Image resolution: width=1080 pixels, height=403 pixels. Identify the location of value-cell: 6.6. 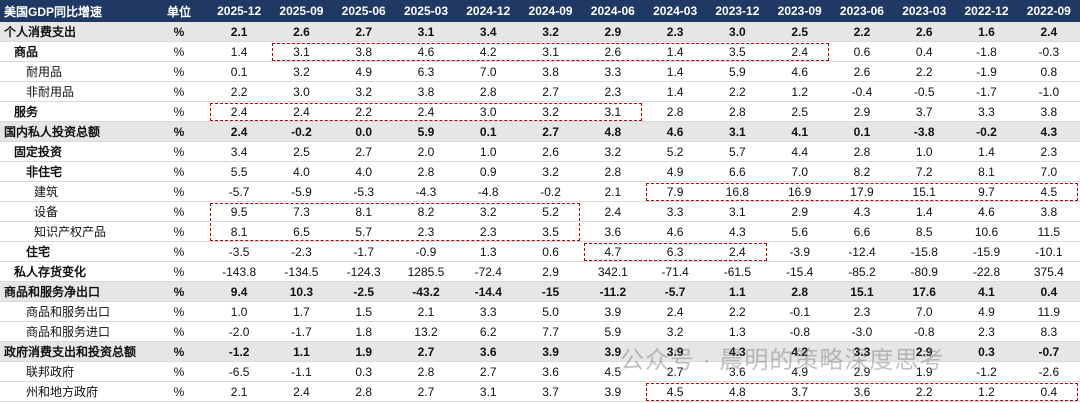
(737, 171).